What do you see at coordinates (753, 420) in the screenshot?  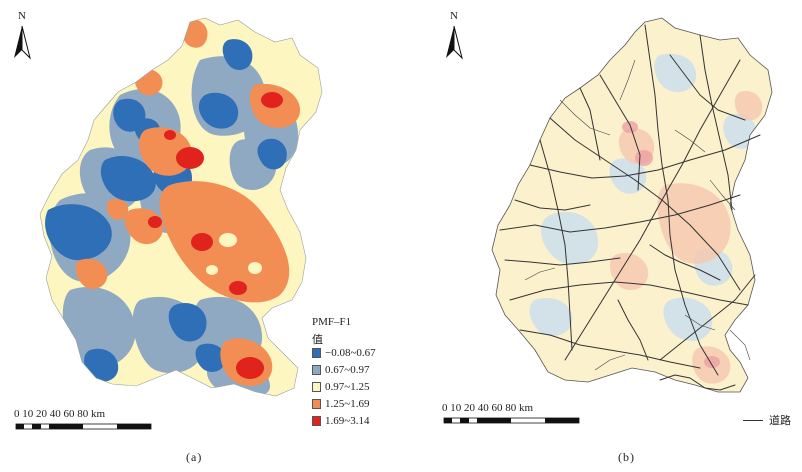 I see `road-legend-line` at bounding box center [753, 420].